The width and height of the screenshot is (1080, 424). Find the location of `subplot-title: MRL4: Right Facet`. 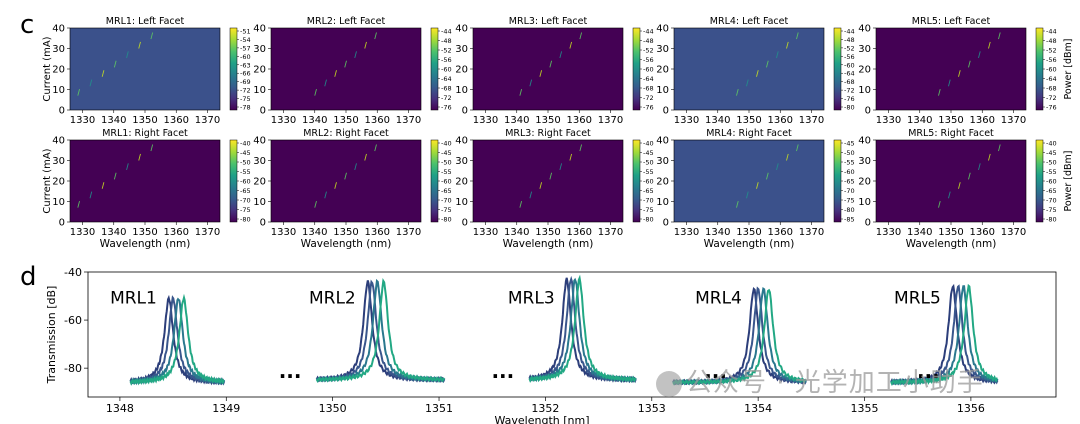

subplot-title: MRL4: Right Facet is located at coordinates (749, 133).